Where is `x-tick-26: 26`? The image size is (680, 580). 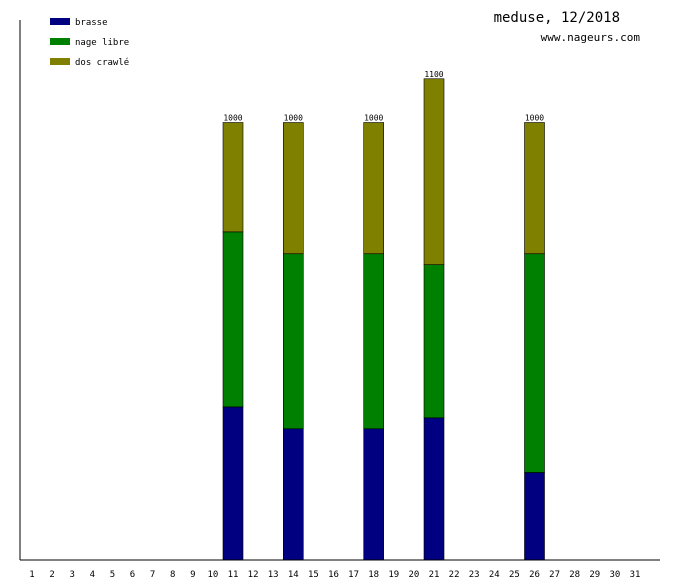 x-tick-26: 26 is located at coordinates (534, 575).